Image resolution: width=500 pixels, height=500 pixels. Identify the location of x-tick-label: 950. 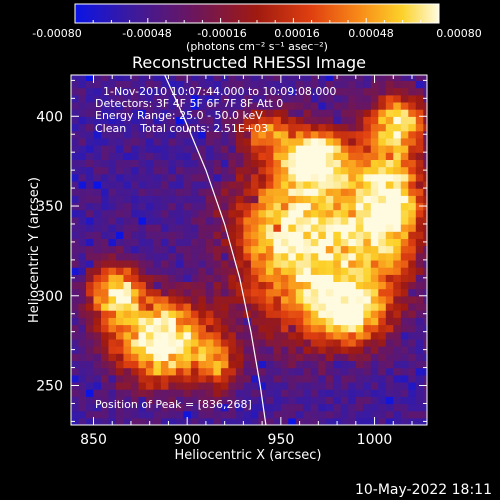
(281, 440).